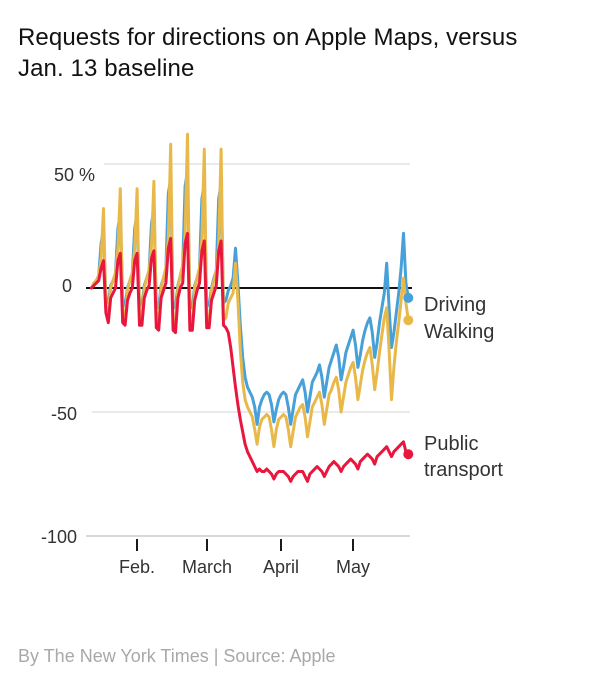 The height and width of the screenshot is (696, 600). I want to click on driving-end-dot, so click(408, 297).